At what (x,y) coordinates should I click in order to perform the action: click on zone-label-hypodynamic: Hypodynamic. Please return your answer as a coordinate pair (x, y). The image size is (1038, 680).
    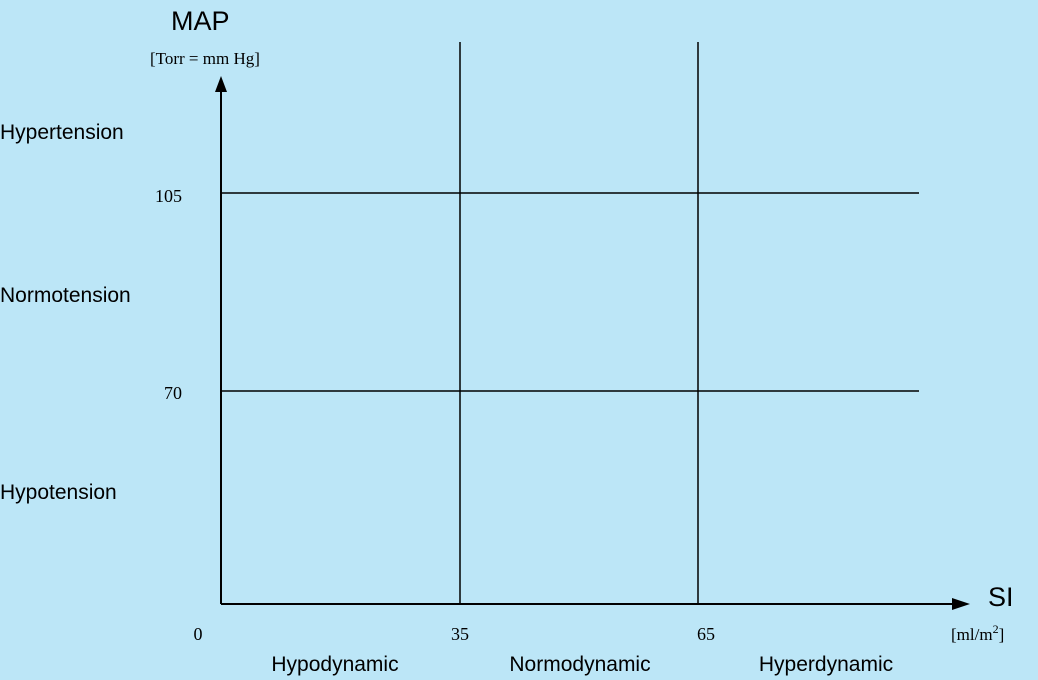
    Looking at the image, I should click on (334, 664).